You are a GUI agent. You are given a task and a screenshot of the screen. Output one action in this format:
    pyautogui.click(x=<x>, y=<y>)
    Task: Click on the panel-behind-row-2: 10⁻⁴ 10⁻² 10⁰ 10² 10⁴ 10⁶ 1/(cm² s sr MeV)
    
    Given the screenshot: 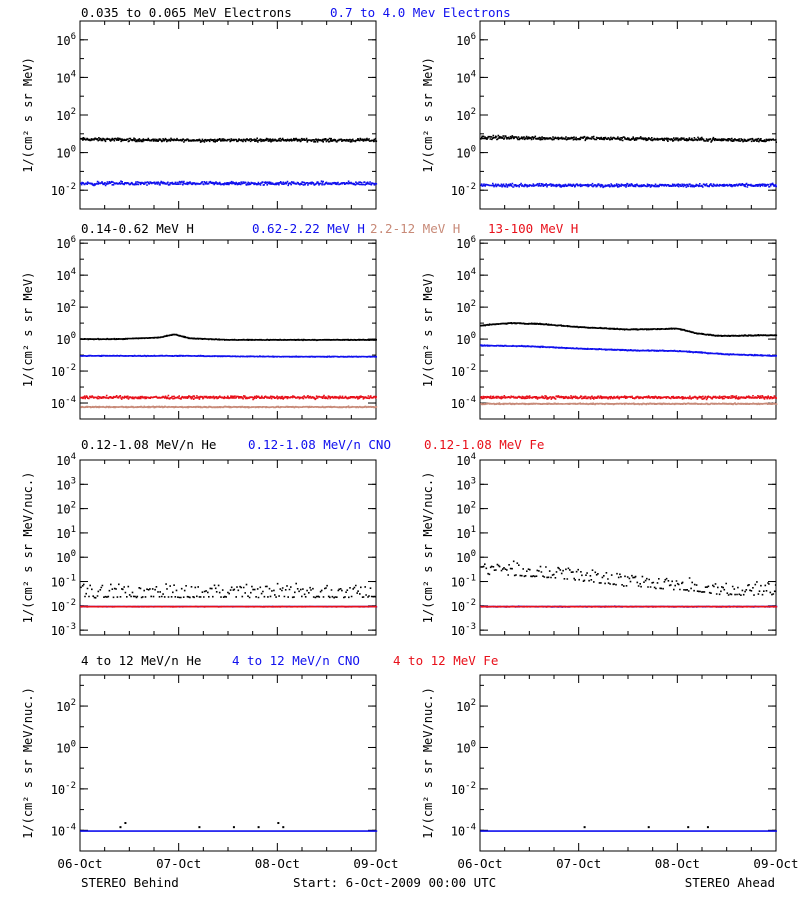 What is the action you would take?
    pyautogui.click(x=199, y=327)
    